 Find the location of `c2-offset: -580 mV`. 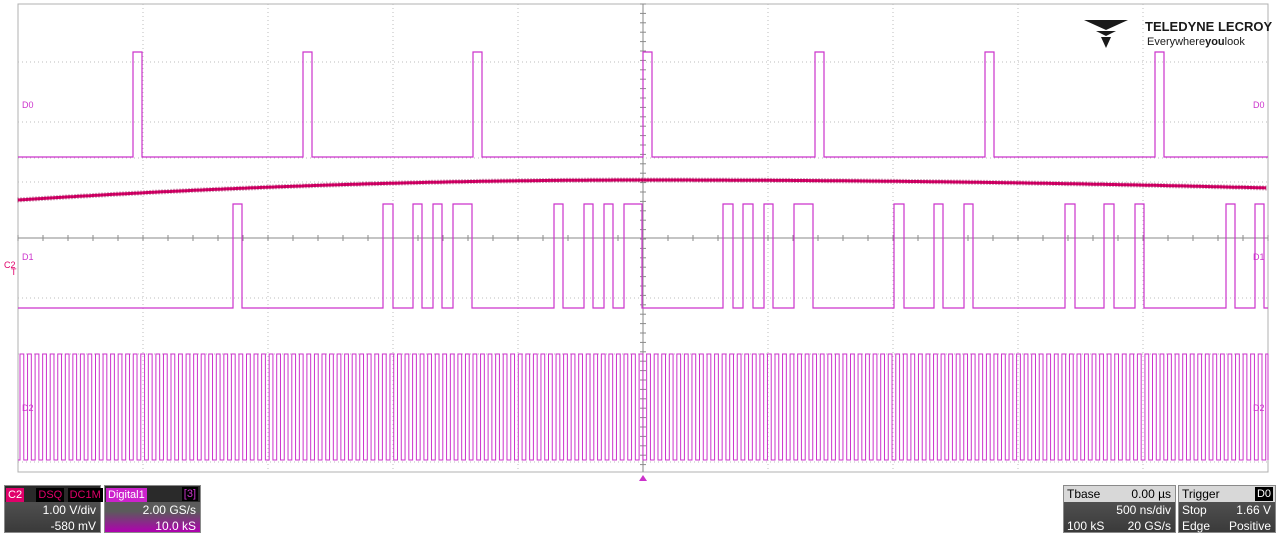

c2-offset: -580 mV is located at coordinates (73, 526).